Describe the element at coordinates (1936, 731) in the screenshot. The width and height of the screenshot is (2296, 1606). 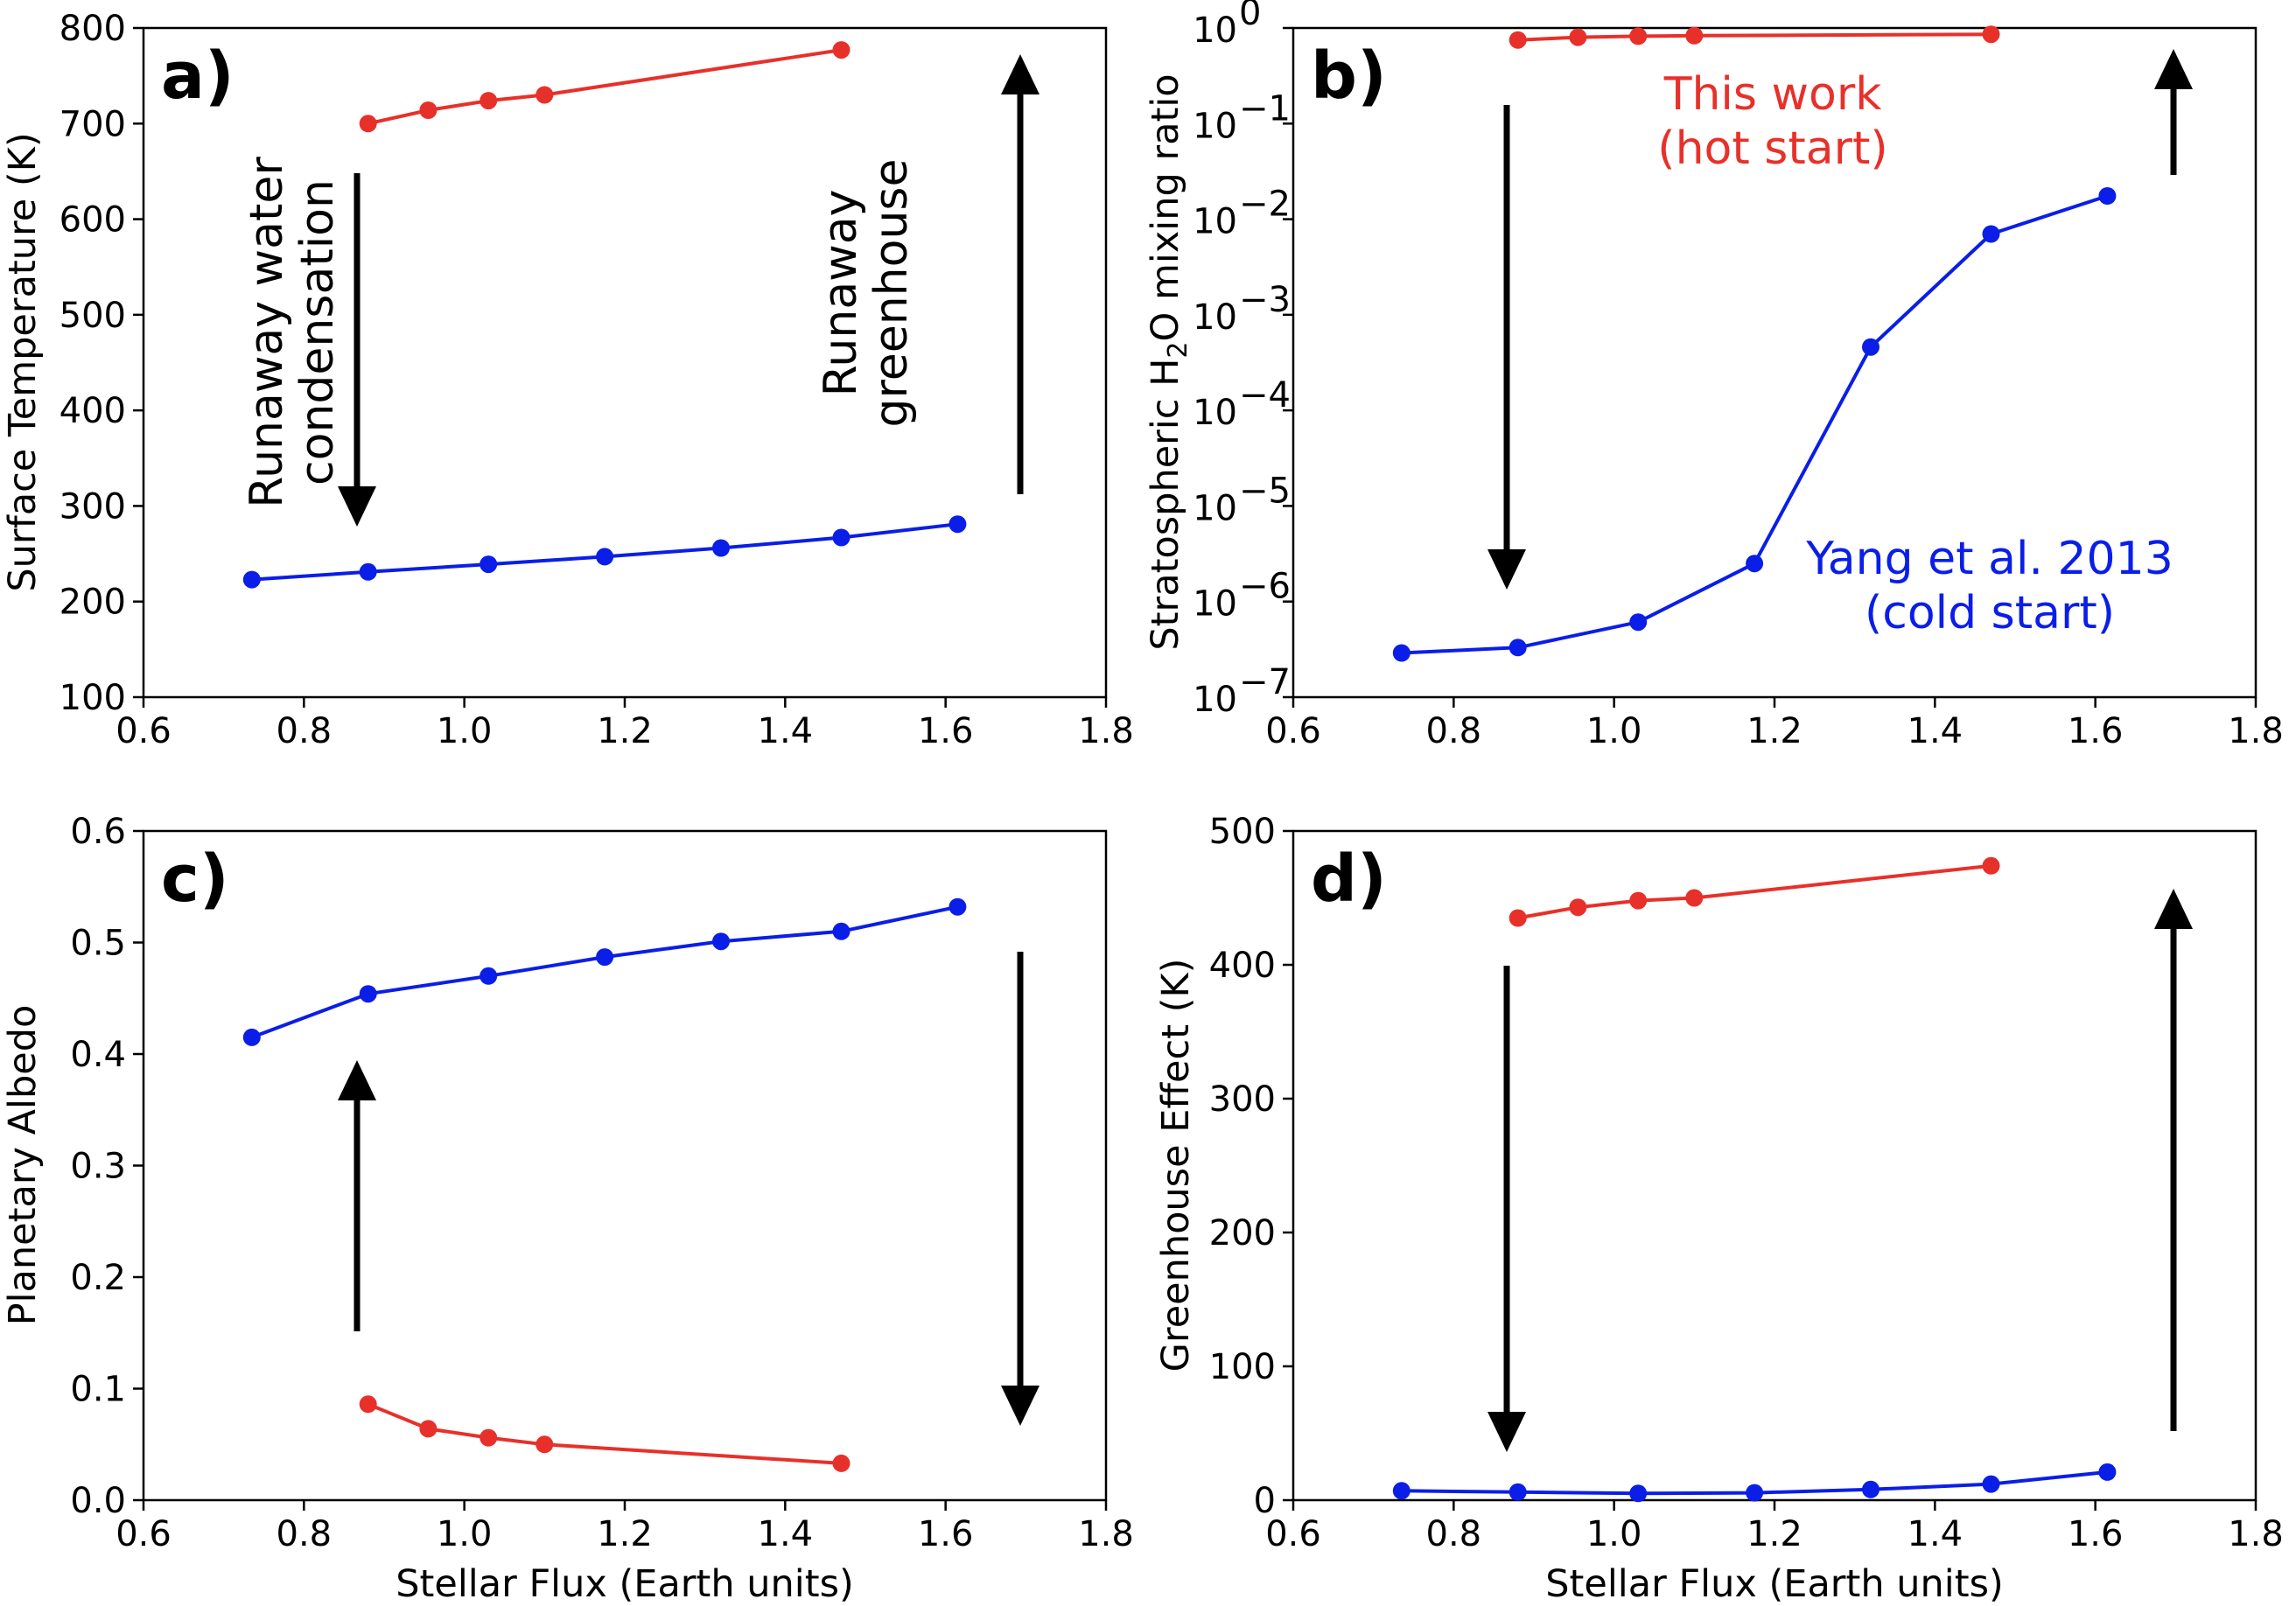
I see `x-tick-label-b: 1.4` at that location.